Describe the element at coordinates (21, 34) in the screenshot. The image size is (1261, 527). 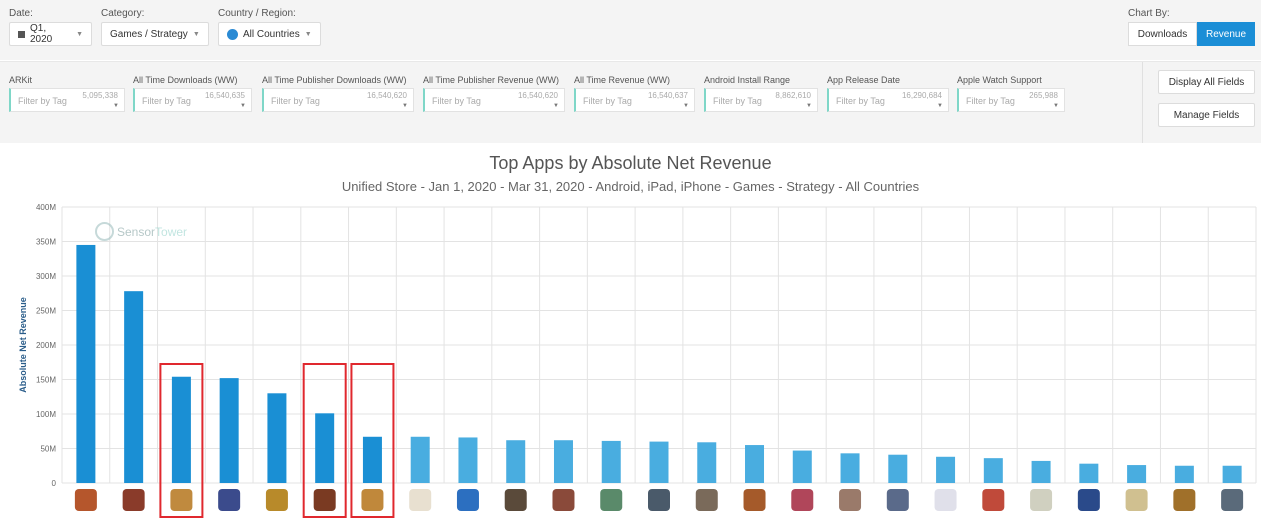
I see `calendar-icon` at that location.